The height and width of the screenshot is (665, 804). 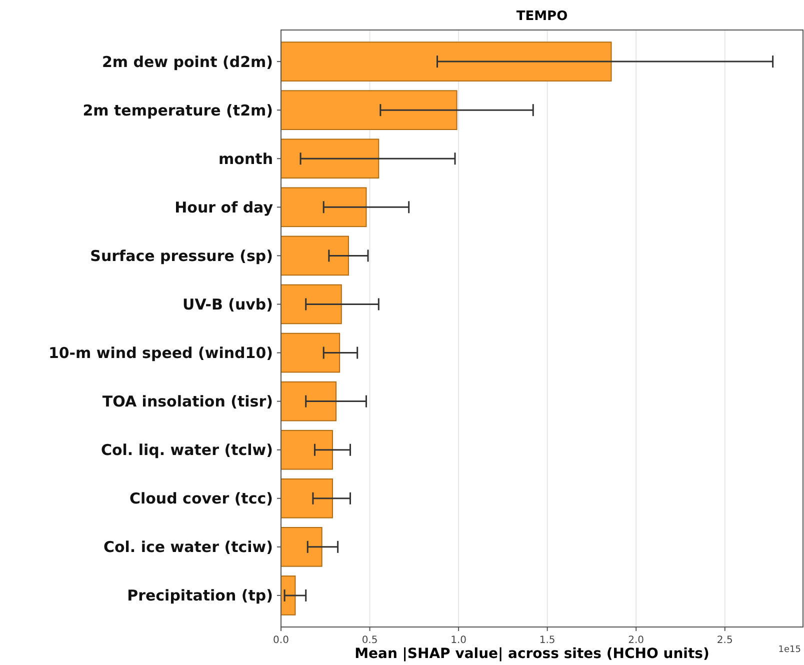 What do you see at coordinates (227, 304) in the screenshot?
I see `y-tick-label: UV-B (uvb)` at bounding box center [227, 304].